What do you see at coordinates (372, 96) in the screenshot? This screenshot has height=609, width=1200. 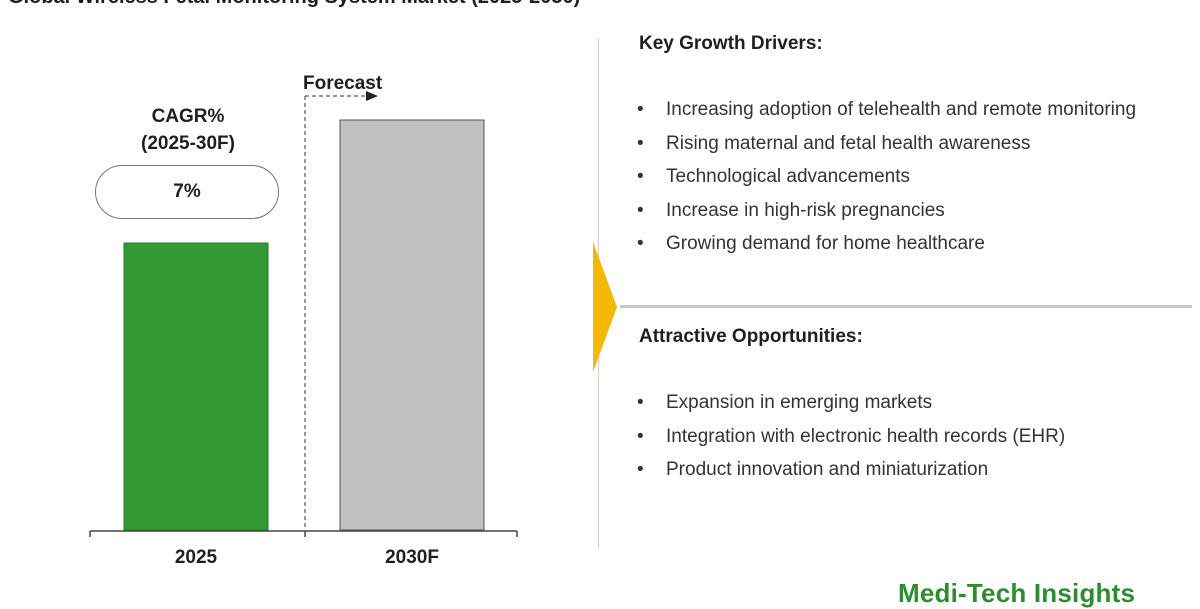 I see `forecast-arrowhead-icon` at bounding box center [372, 96].